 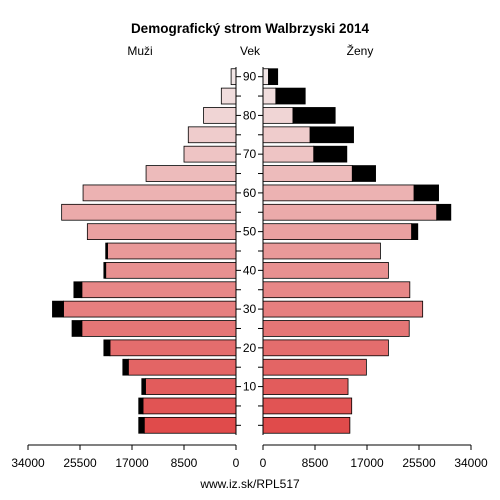 I want to click on age-tick-label: 80, so click(x=250, y=115).